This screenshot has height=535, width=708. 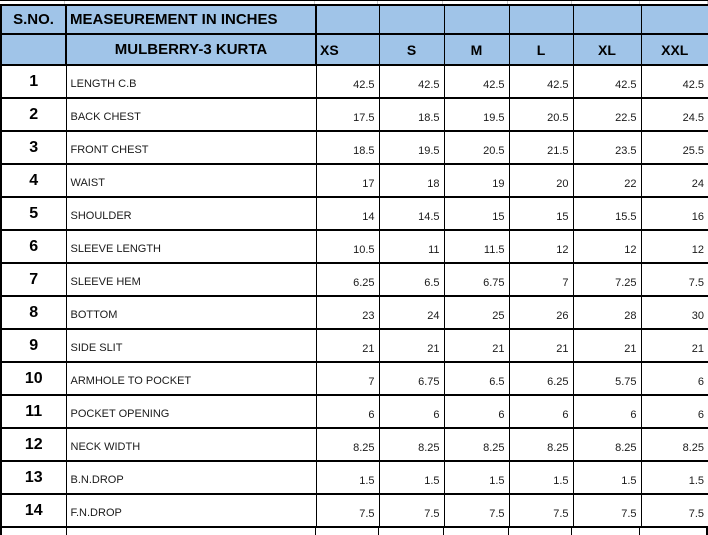 What do you see at coordinates (607, 49) in the screenshot?
I see `size-header-xl: XL` at bounding box center [607, 49].